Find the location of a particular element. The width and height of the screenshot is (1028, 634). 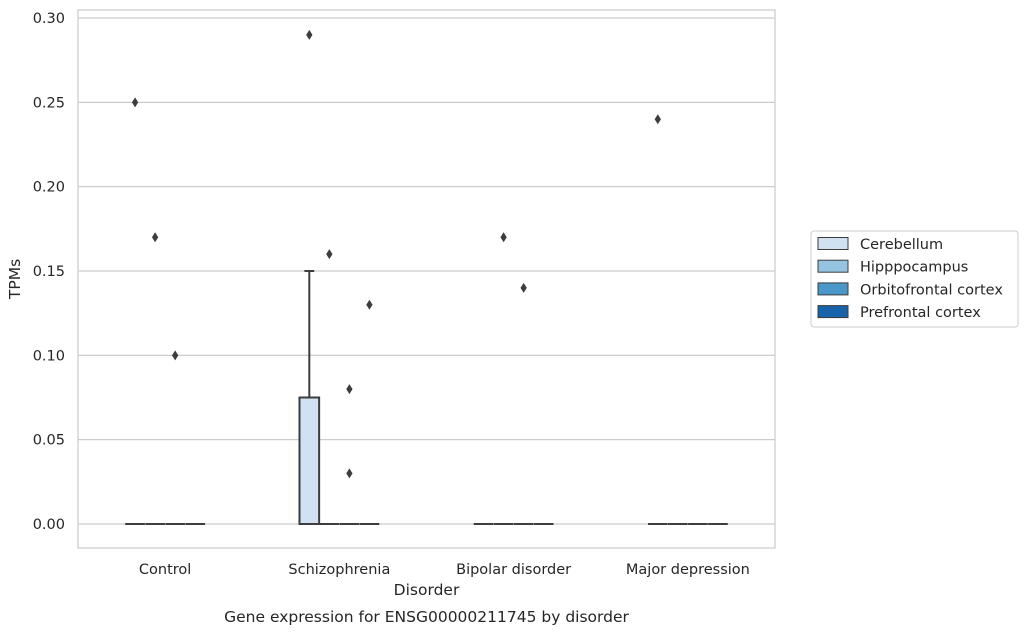

legend-label: Hipppocampus is located at coordinates (914, 268).